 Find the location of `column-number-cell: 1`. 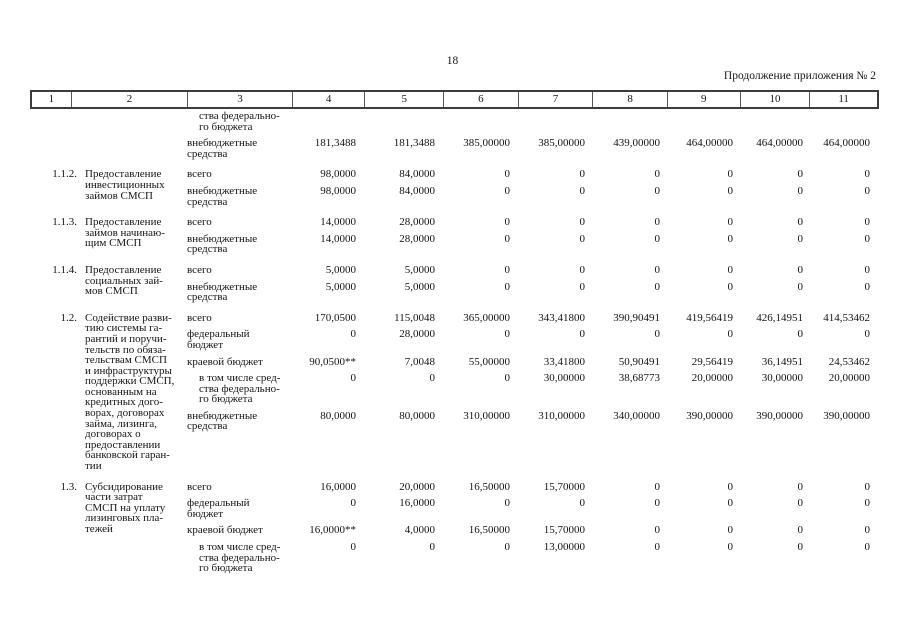

column-number-cell: 1 is located at coordinates (52, 99).